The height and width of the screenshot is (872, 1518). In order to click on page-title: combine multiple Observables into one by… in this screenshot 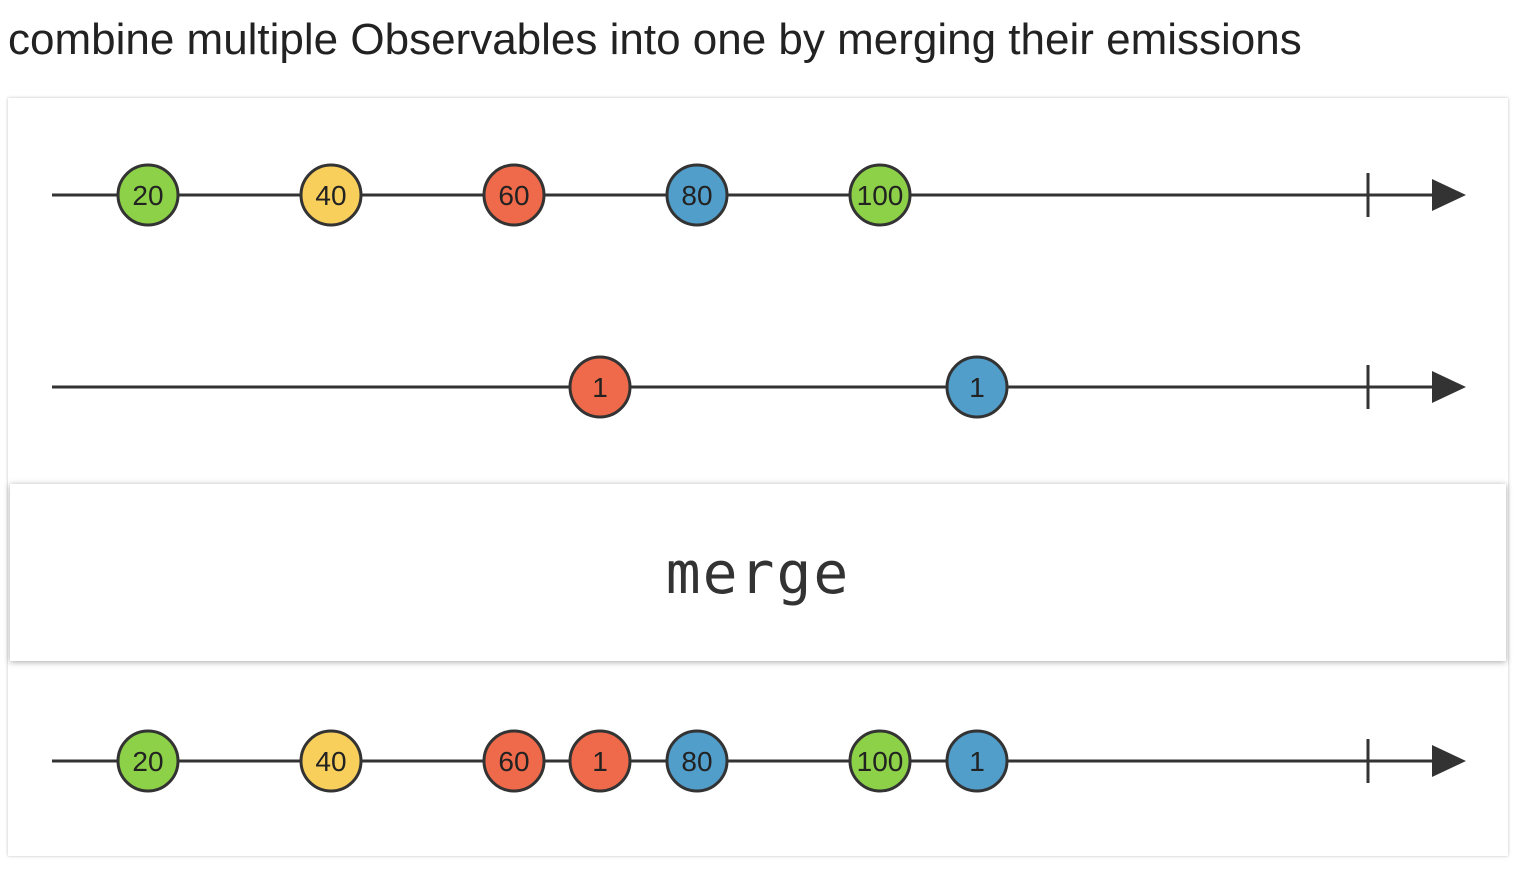, I will do `click(655, 39)`.